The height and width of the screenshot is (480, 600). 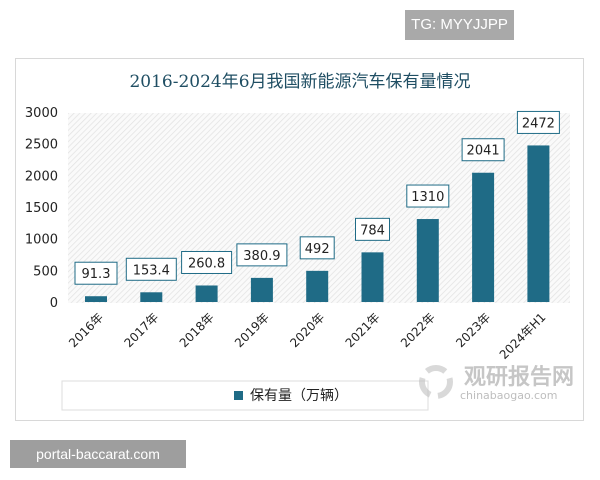 I want to click on data-label: 492, so click(x=317, y=249).